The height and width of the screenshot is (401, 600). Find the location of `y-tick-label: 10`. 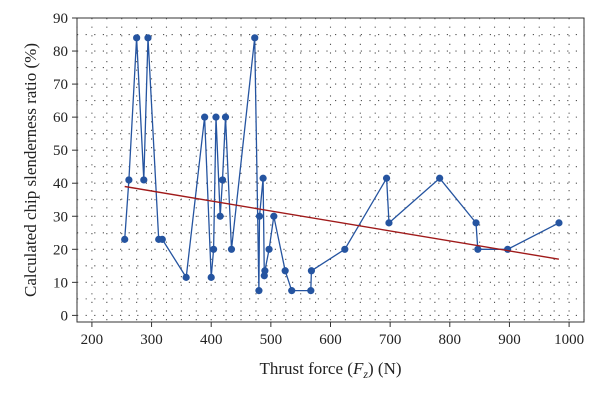

y-tick-label: 10 is located at coordinates (60, 283).